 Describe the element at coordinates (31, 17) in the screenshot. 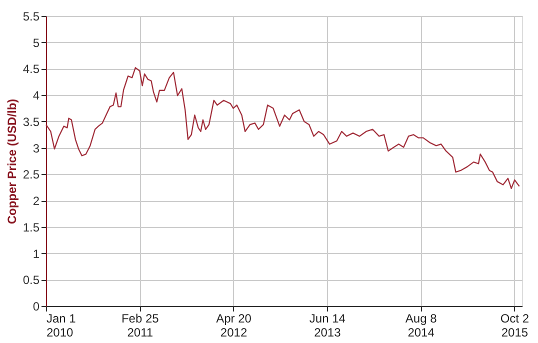

I see `y-tick-label: 5.5` at that location.